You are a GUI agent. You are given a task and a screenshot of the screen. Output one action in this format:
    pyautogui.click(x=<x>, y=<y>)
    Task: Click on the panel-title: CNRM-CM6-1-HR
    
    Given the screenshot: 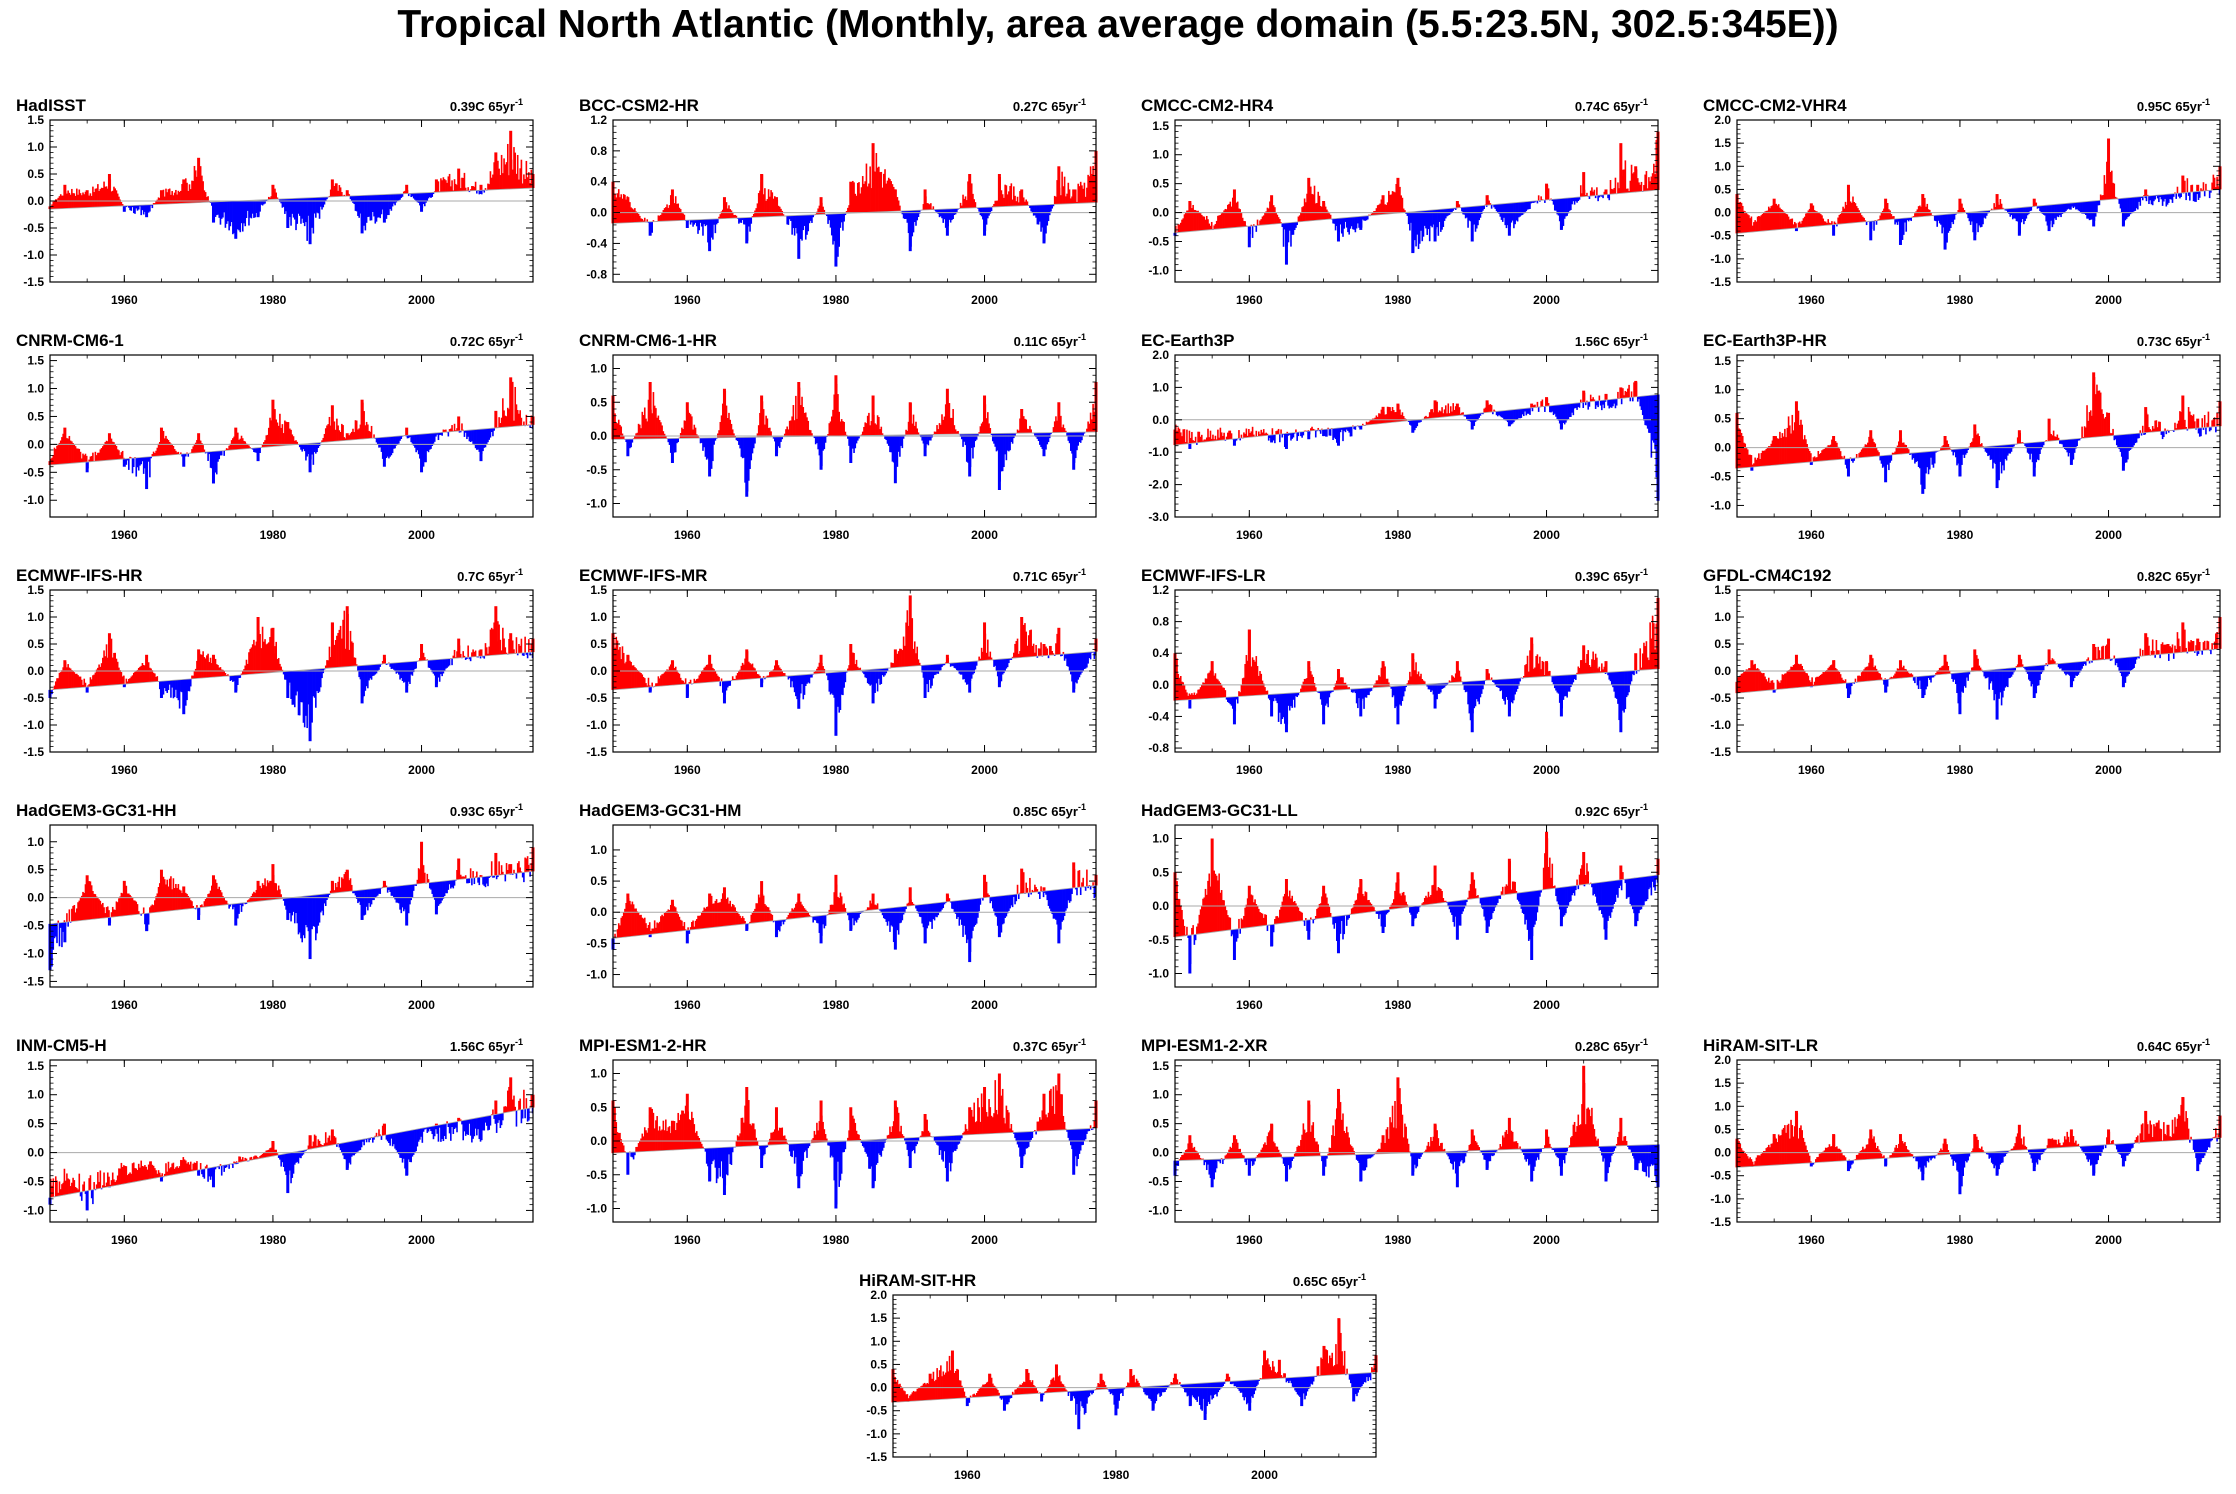 What is the action you would take?
    pyautogui.click(x=648, y=340)
    